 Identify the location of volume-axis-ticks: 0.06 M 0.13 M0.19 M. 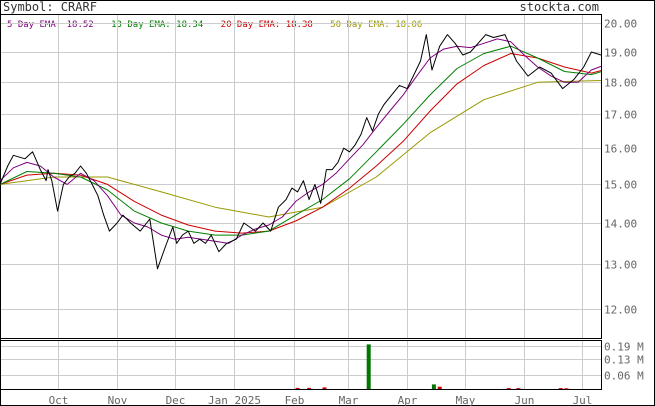
(624, 362).